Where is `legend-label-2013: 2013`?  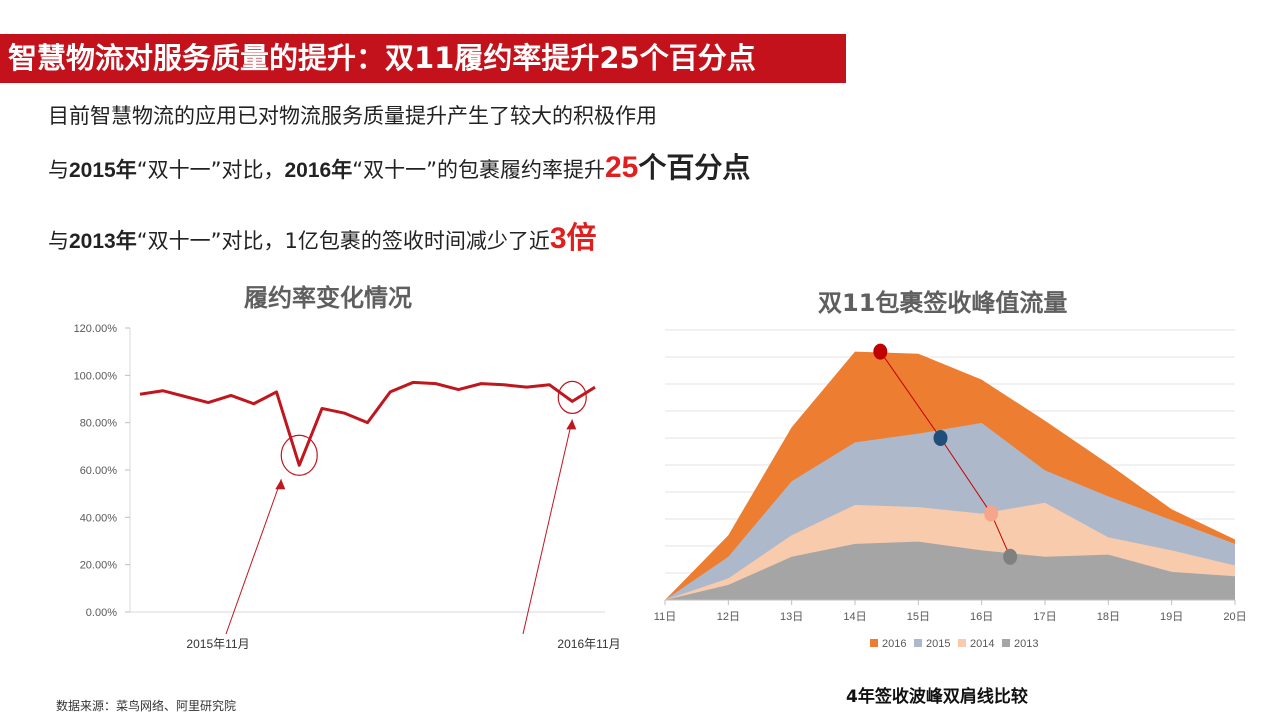
legend-label-2013: 2013 is located at coordinates (1026, 644).